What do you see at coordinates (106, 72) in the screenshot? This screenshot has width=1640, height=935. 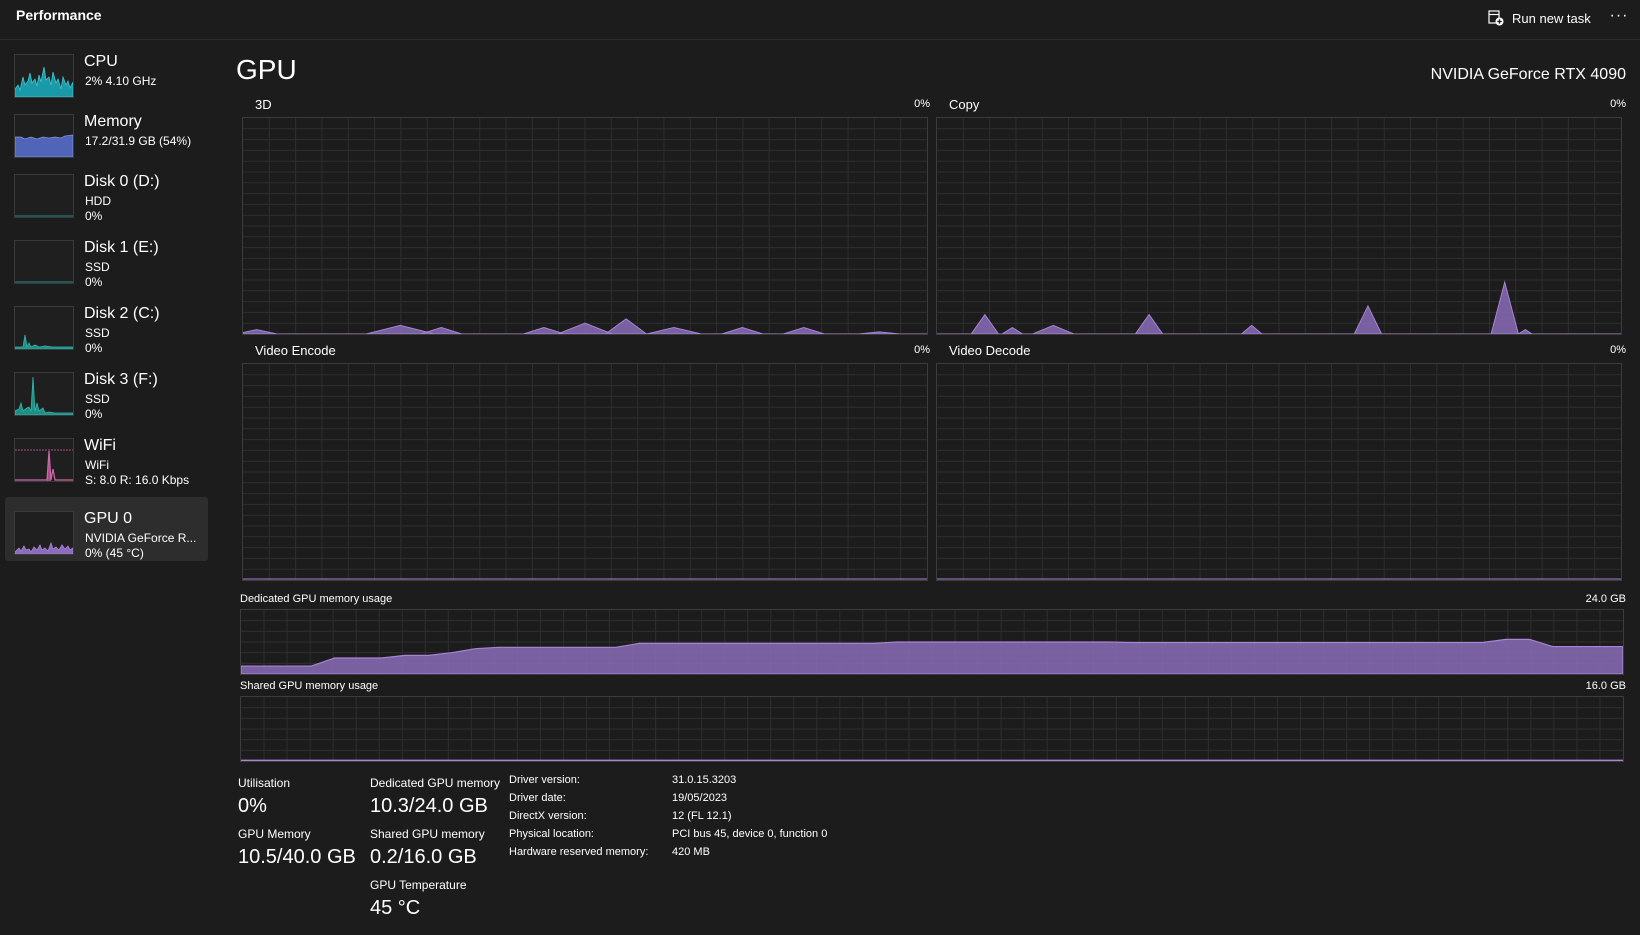 I see `sidebar-item-cpu: CPU 2% 4.10 GHz` at bounding box center [106, 72].